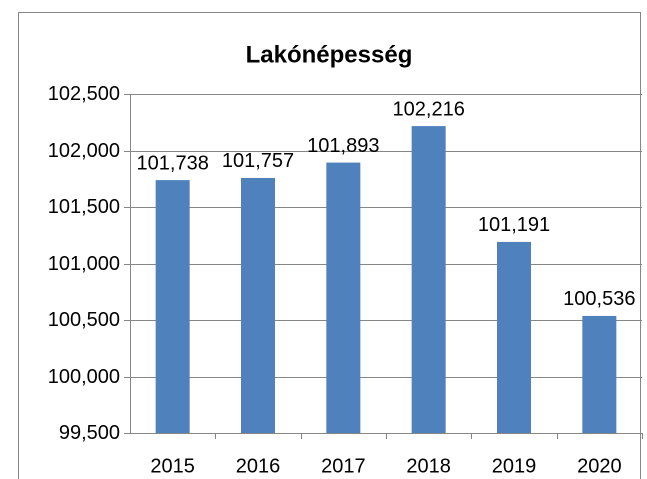  Describe the element at coordinates (514, 466) in the screenshot. I see `x-tick-label: 2019` at that location.